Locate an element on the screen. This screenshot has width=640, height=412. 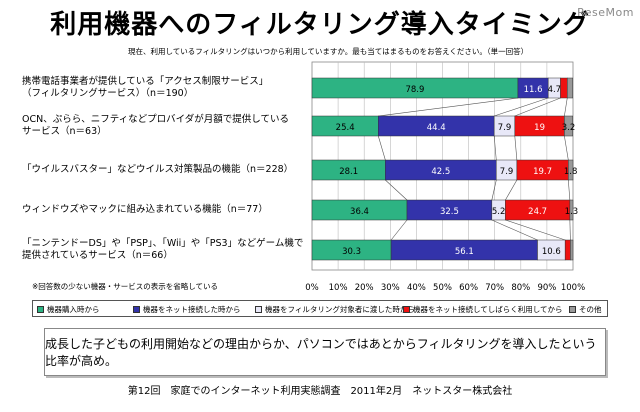
x-tick-label: 70% is located at coordinates (494, 288).